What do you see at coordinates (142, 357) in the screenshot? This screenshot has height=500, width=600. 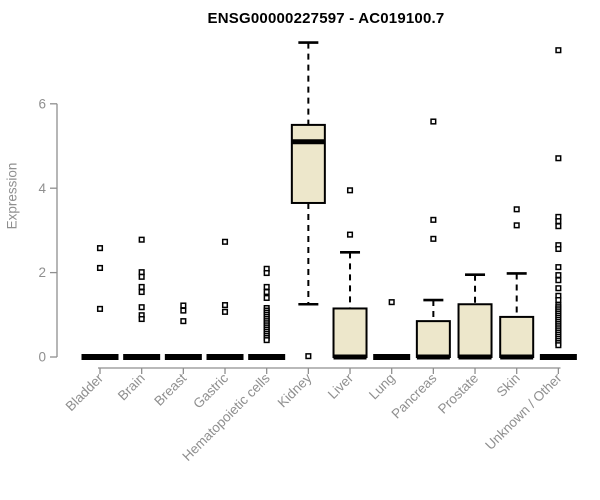 I see `collapsed-box-brain` at bounding box center [142, 357].